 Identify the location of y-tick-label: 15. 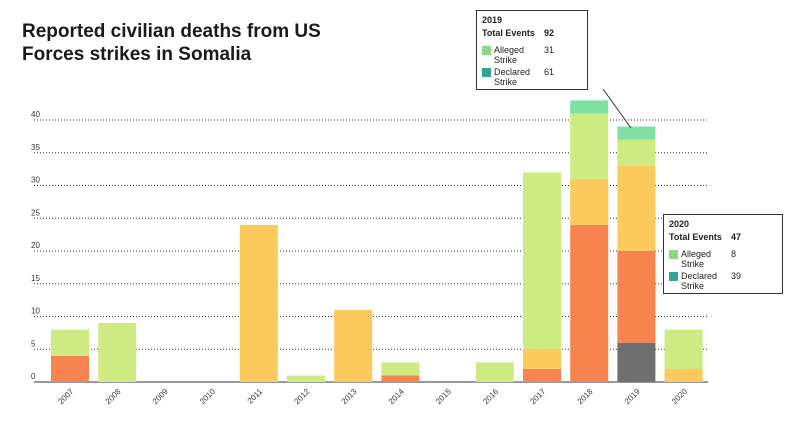
(35, 278).